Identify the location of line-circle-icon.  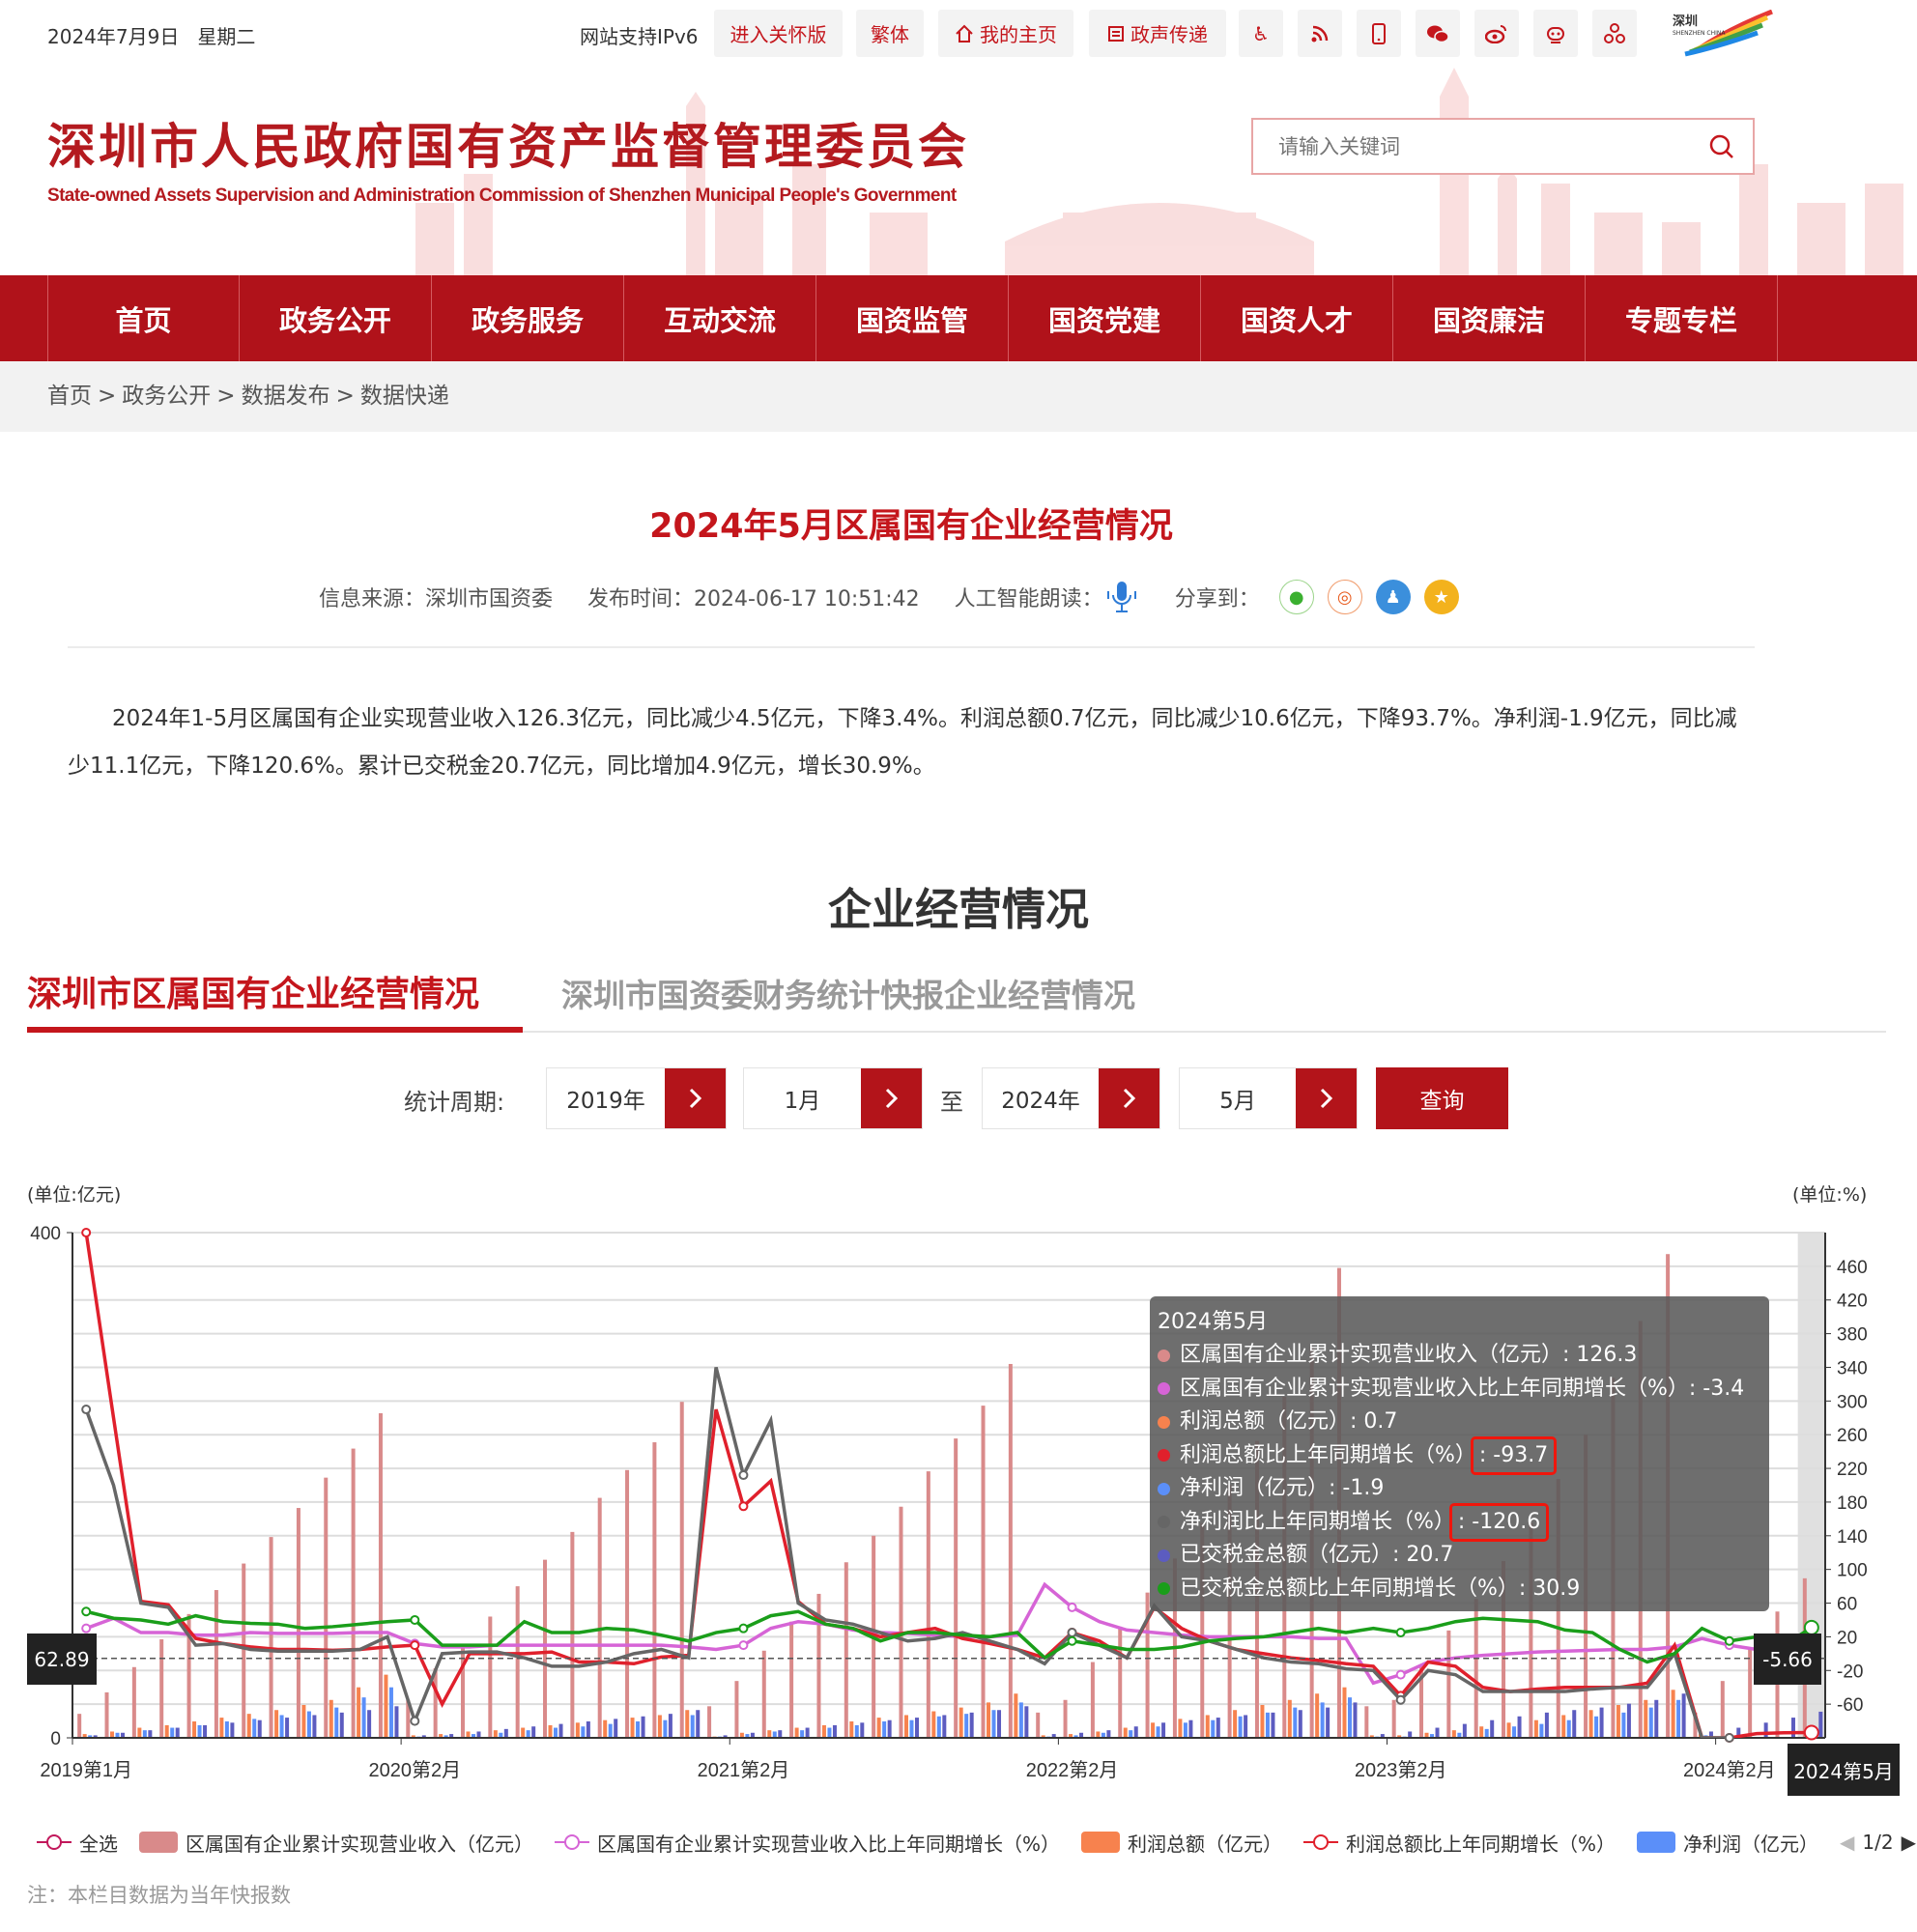
(54, 1842).